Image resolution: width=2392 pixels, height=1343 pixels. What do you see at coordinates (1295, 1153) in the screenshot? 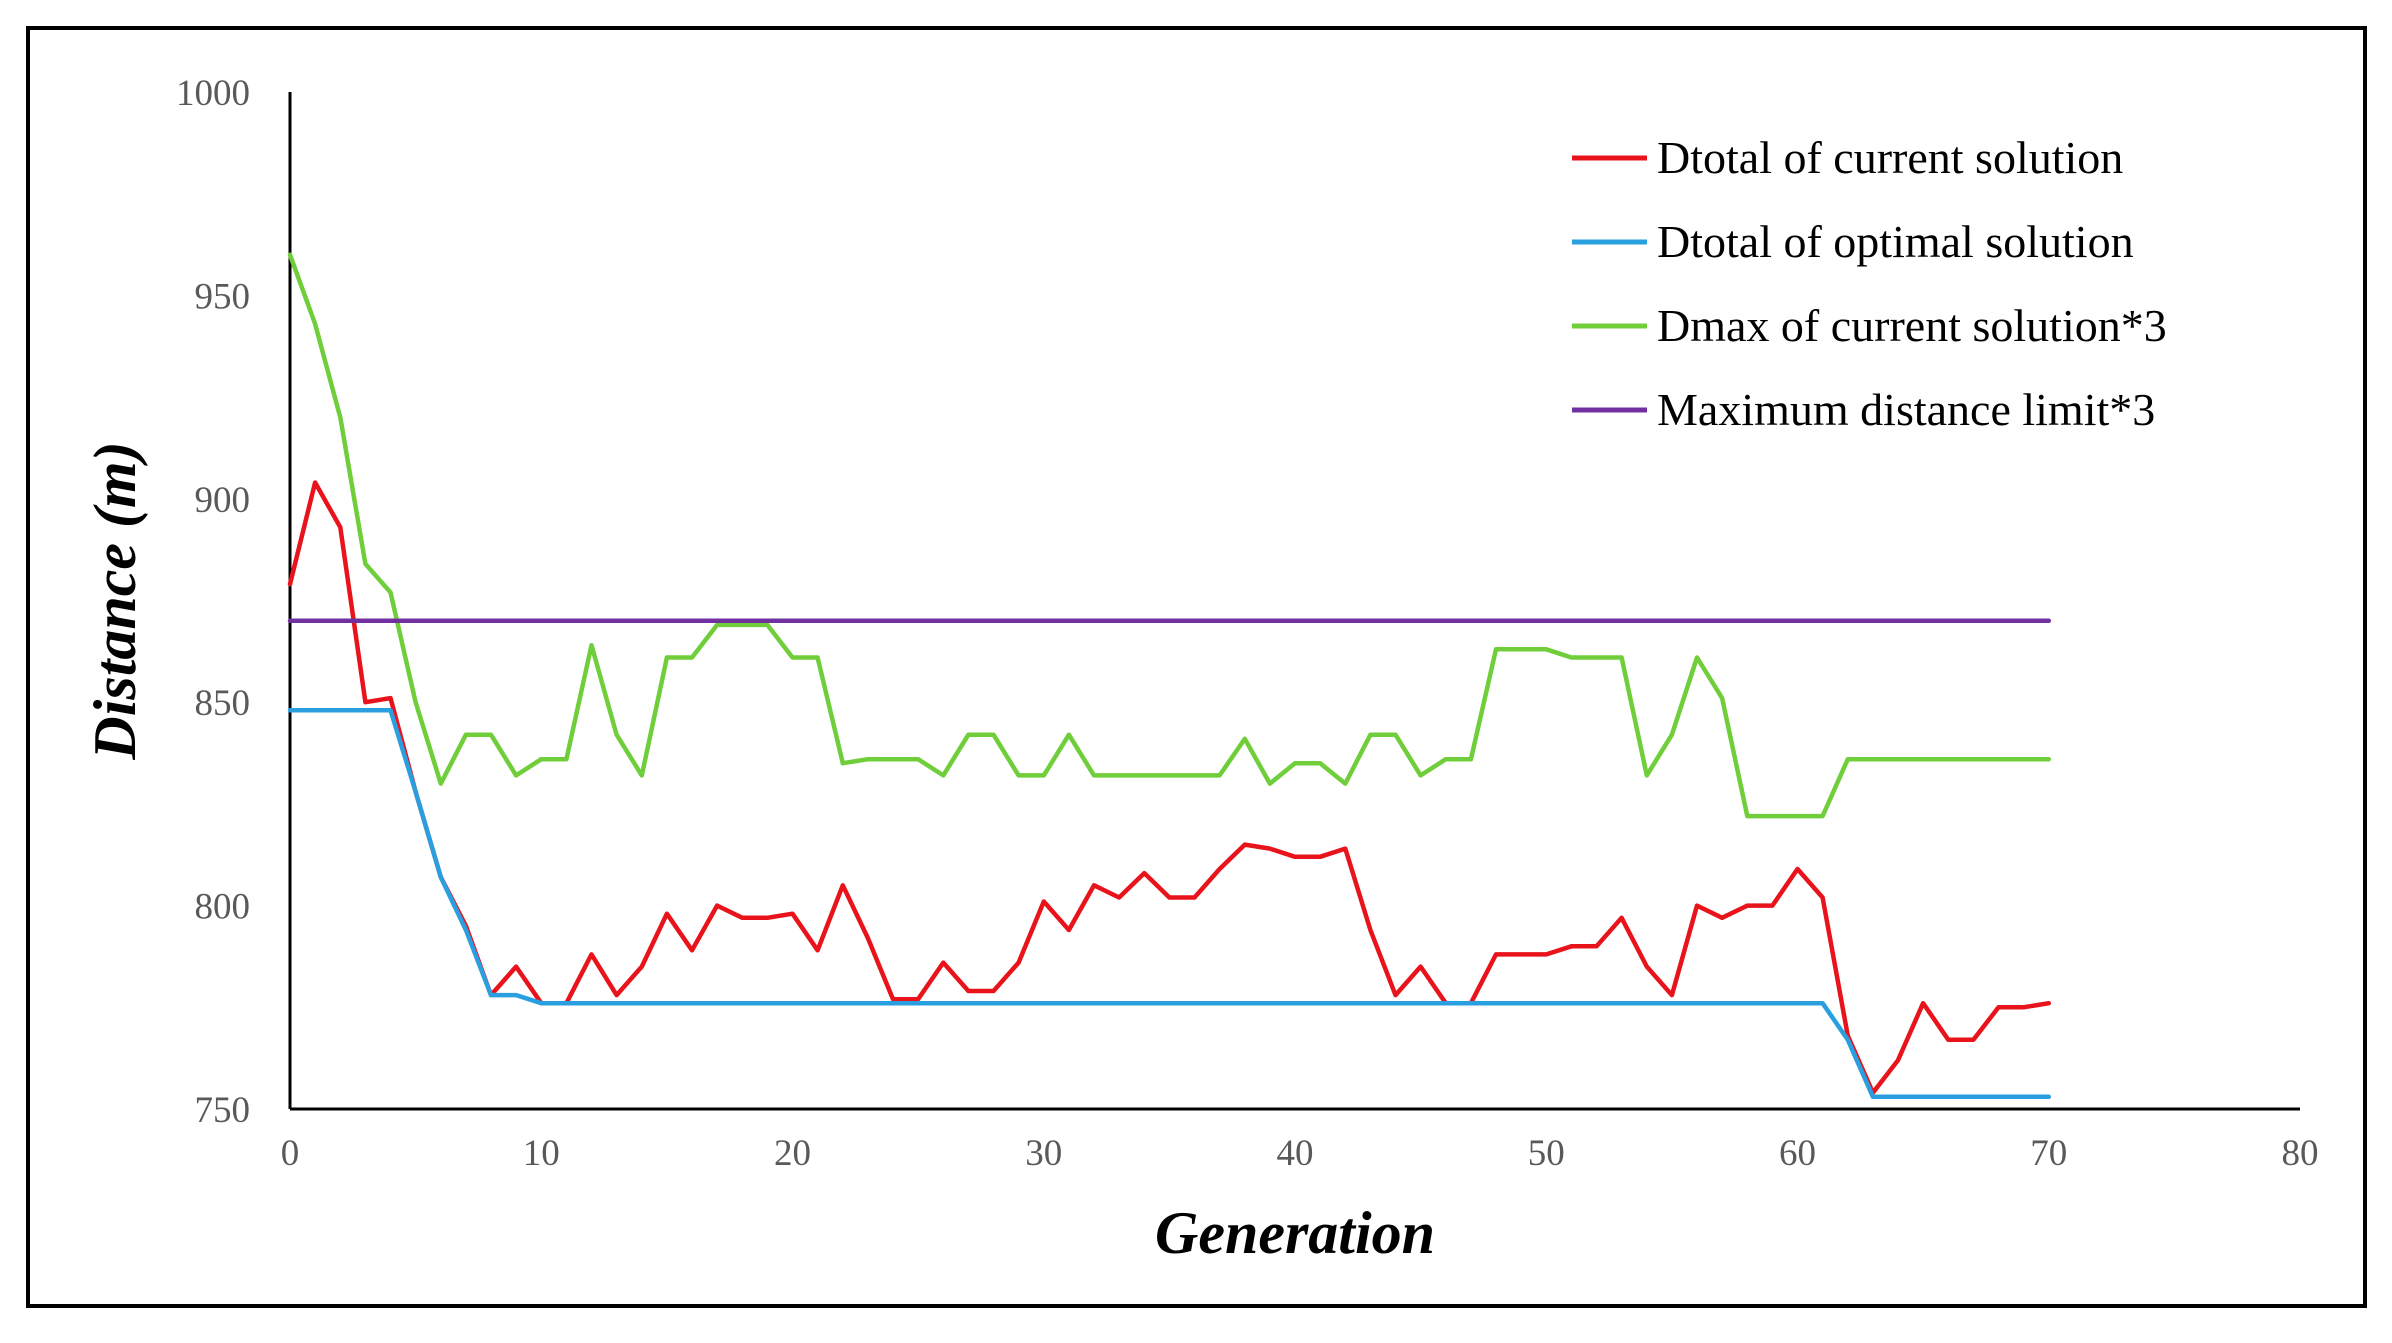
I see `x-tick-label: 40` at bounding box center [1295, 1153].